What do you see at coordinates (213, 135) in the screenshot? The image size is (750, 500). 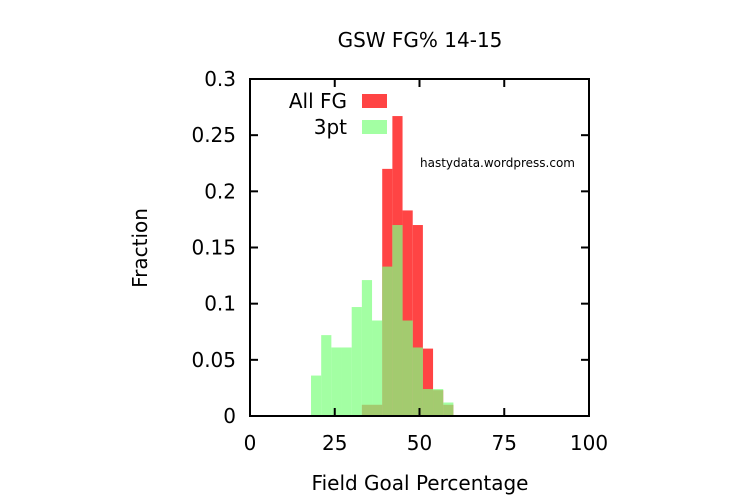 I see `y-tick-label: 0.25` at bounding box center [213, 135].